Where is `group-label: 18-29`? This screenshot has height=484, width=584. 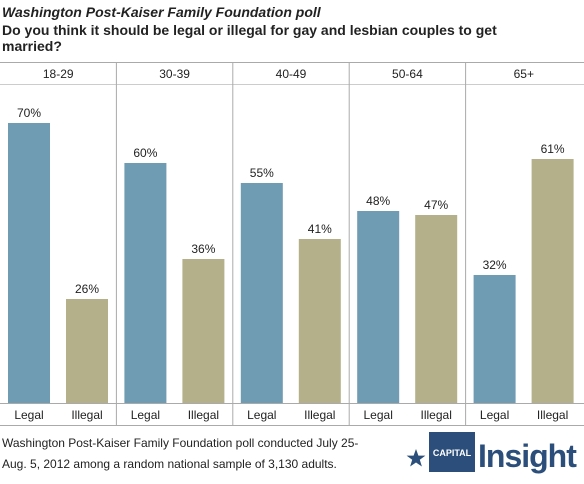
group-label: 18-29 is located at coordinates (58, 74).